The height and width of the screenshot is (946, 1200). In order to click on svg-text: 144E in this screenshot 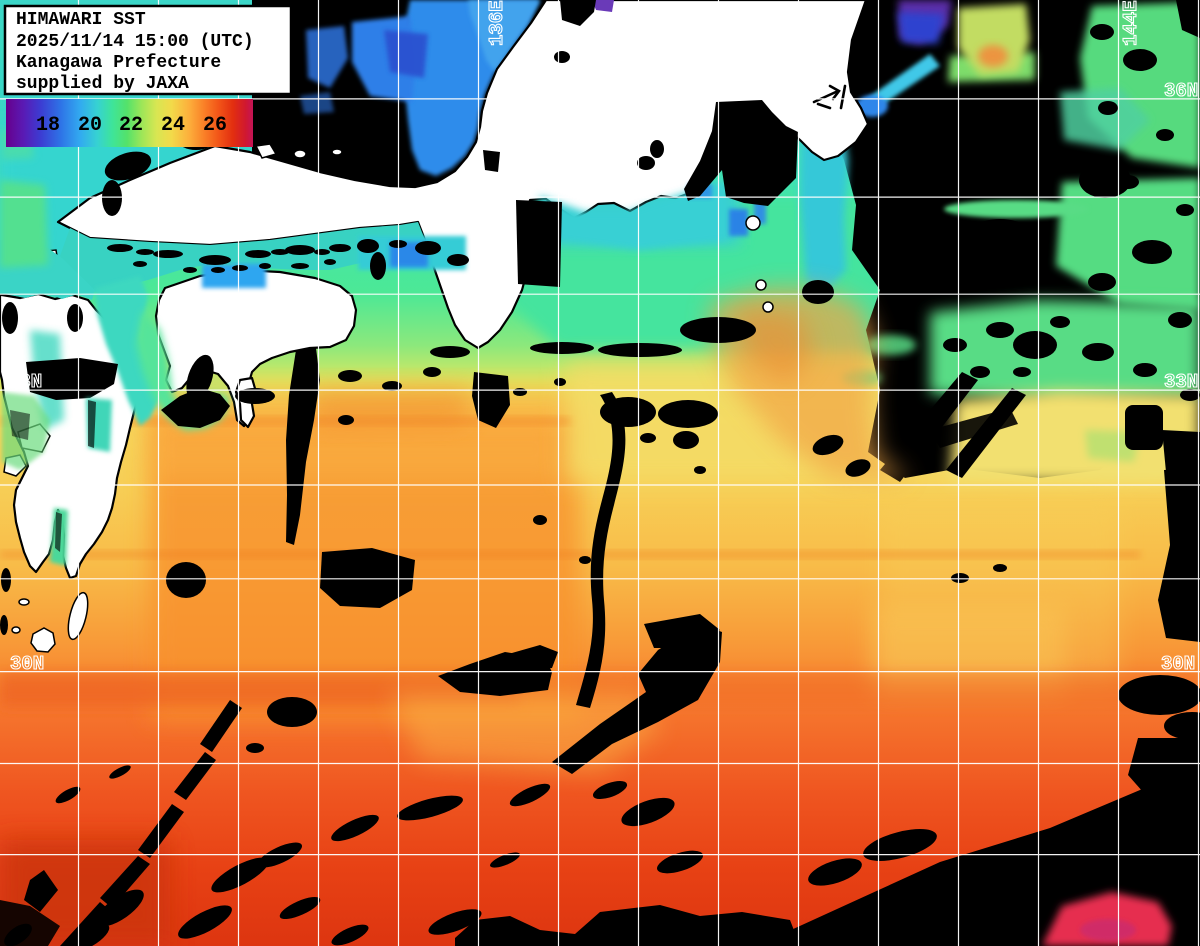, I will do `click(1131, 23)`.